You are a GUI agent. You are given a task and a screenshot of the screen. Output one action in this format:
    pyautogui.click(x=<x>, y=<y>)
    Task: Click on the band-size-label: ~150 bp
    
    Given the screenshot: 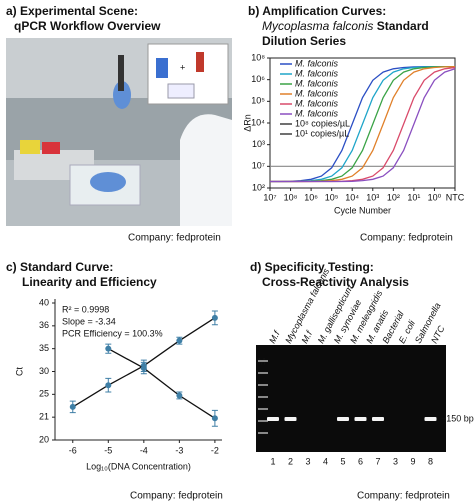 What is the action you would take?
    pyautogui.click(x=457, y=418)
    